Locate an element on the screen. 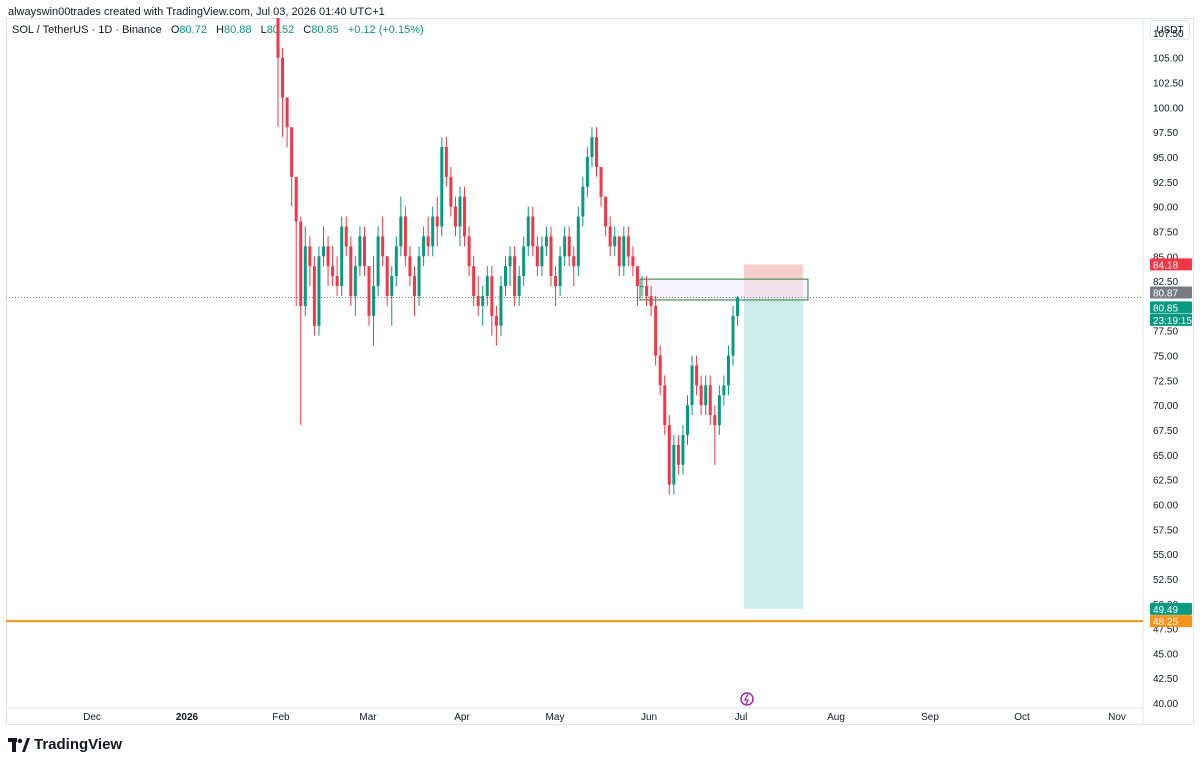 Image resolution: width=1200 pixels, height=764 pixels. price-tick-label: 62.50 is located at coordinates (1165, 481).